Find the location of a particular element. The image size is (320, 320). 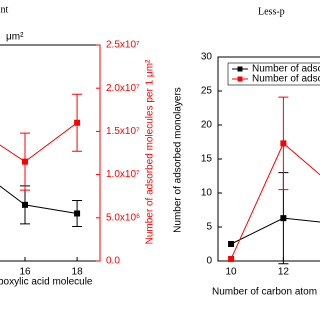

legend-box is located at coordinates (273, 74).